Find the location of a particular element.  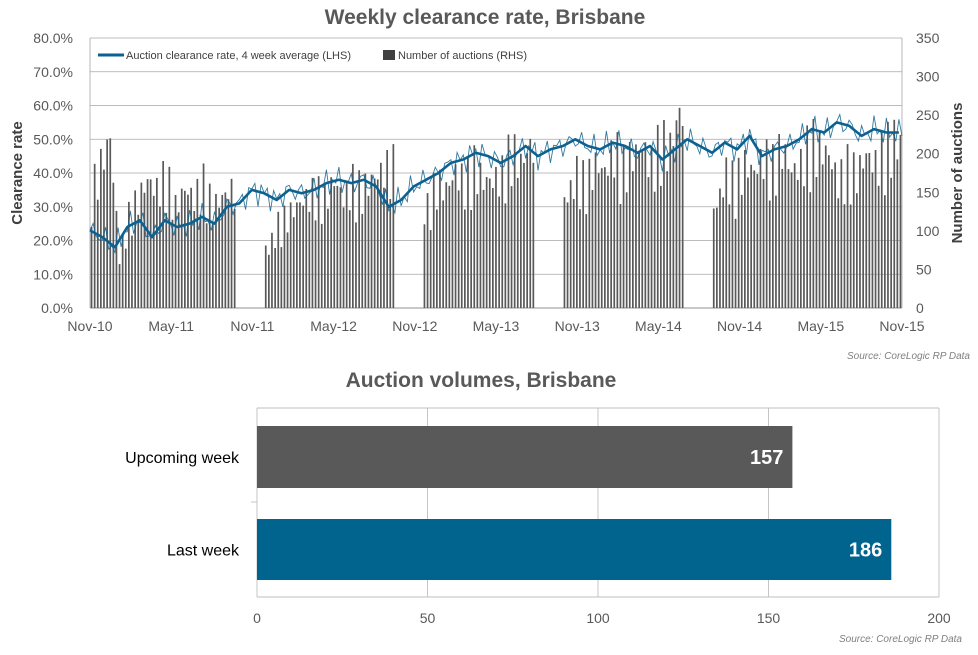

clearance-right-axis-label: Number of auctions is located at coordinates (957, 173).